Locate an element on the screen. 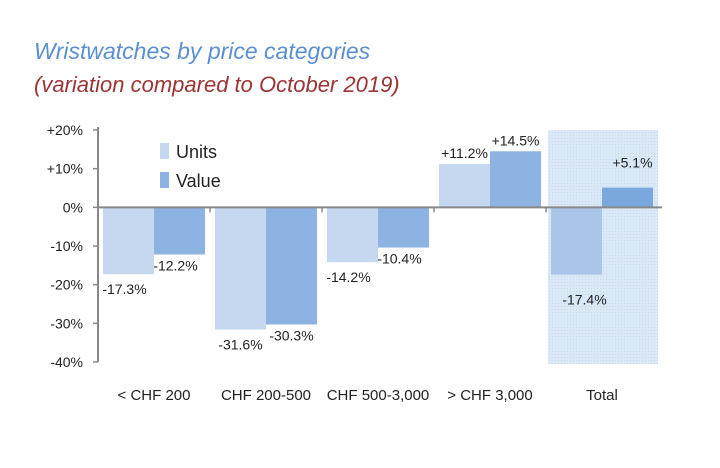 The width and height of the screenshot is (720, 468). data-label-units-1: -31.6% is located at coordinates (240, 345).